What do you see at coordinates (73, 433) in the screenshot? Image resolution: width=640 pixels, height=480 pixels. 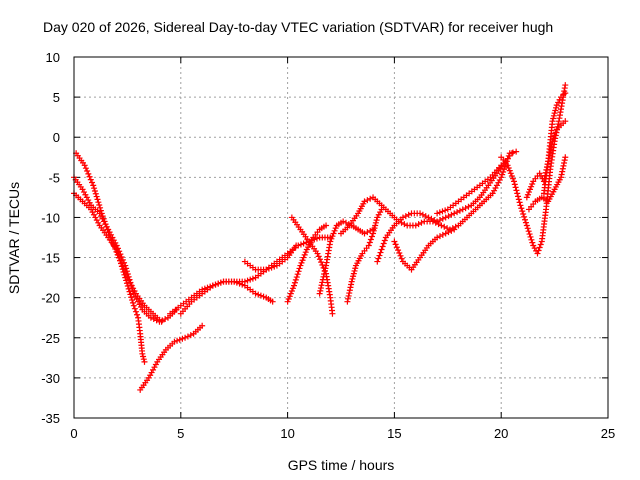 I see `x-tick-label: 0` at bounding box center [73, 433].